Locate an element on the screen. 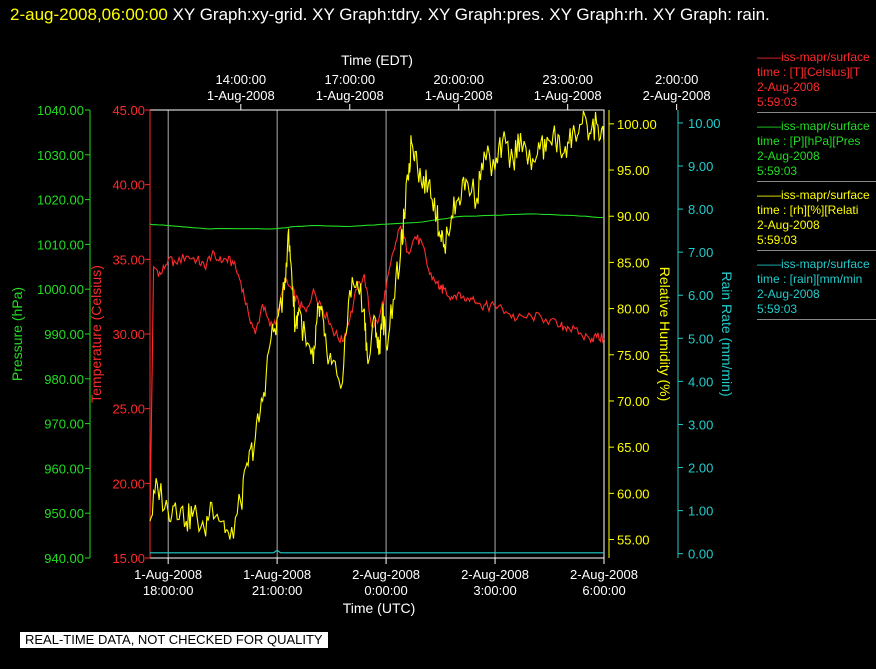  x-top-tick-label: 23:00:00 is located at coordinates (567, 79).